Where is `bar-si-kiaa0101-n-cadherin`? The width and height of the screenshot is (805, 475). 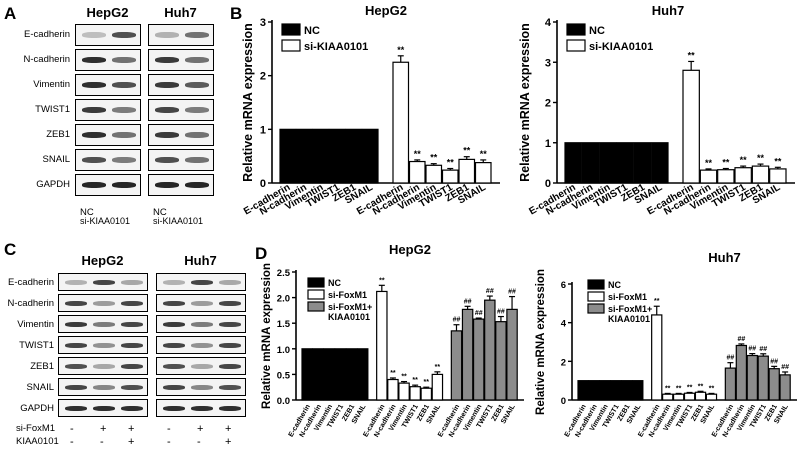 bar-si-kiaa0101-n-cadherin is located at coordinates (417, 172).